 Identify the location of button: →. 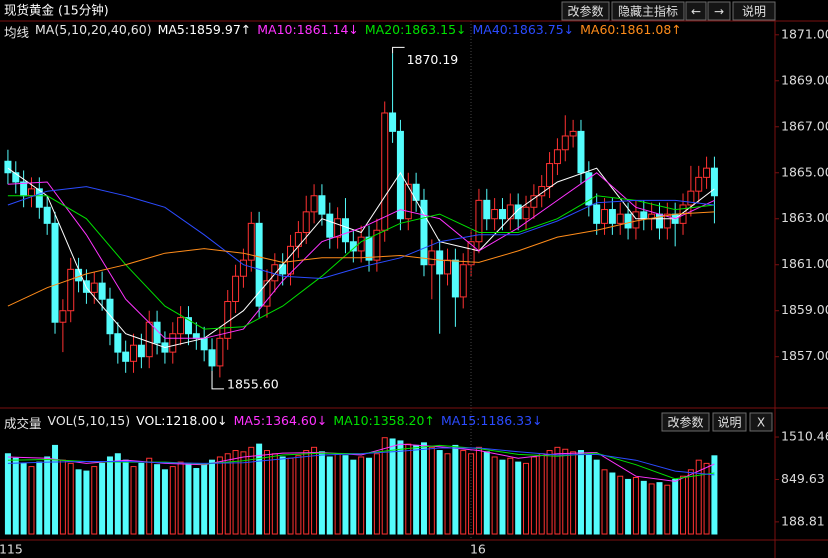
(719, 11).